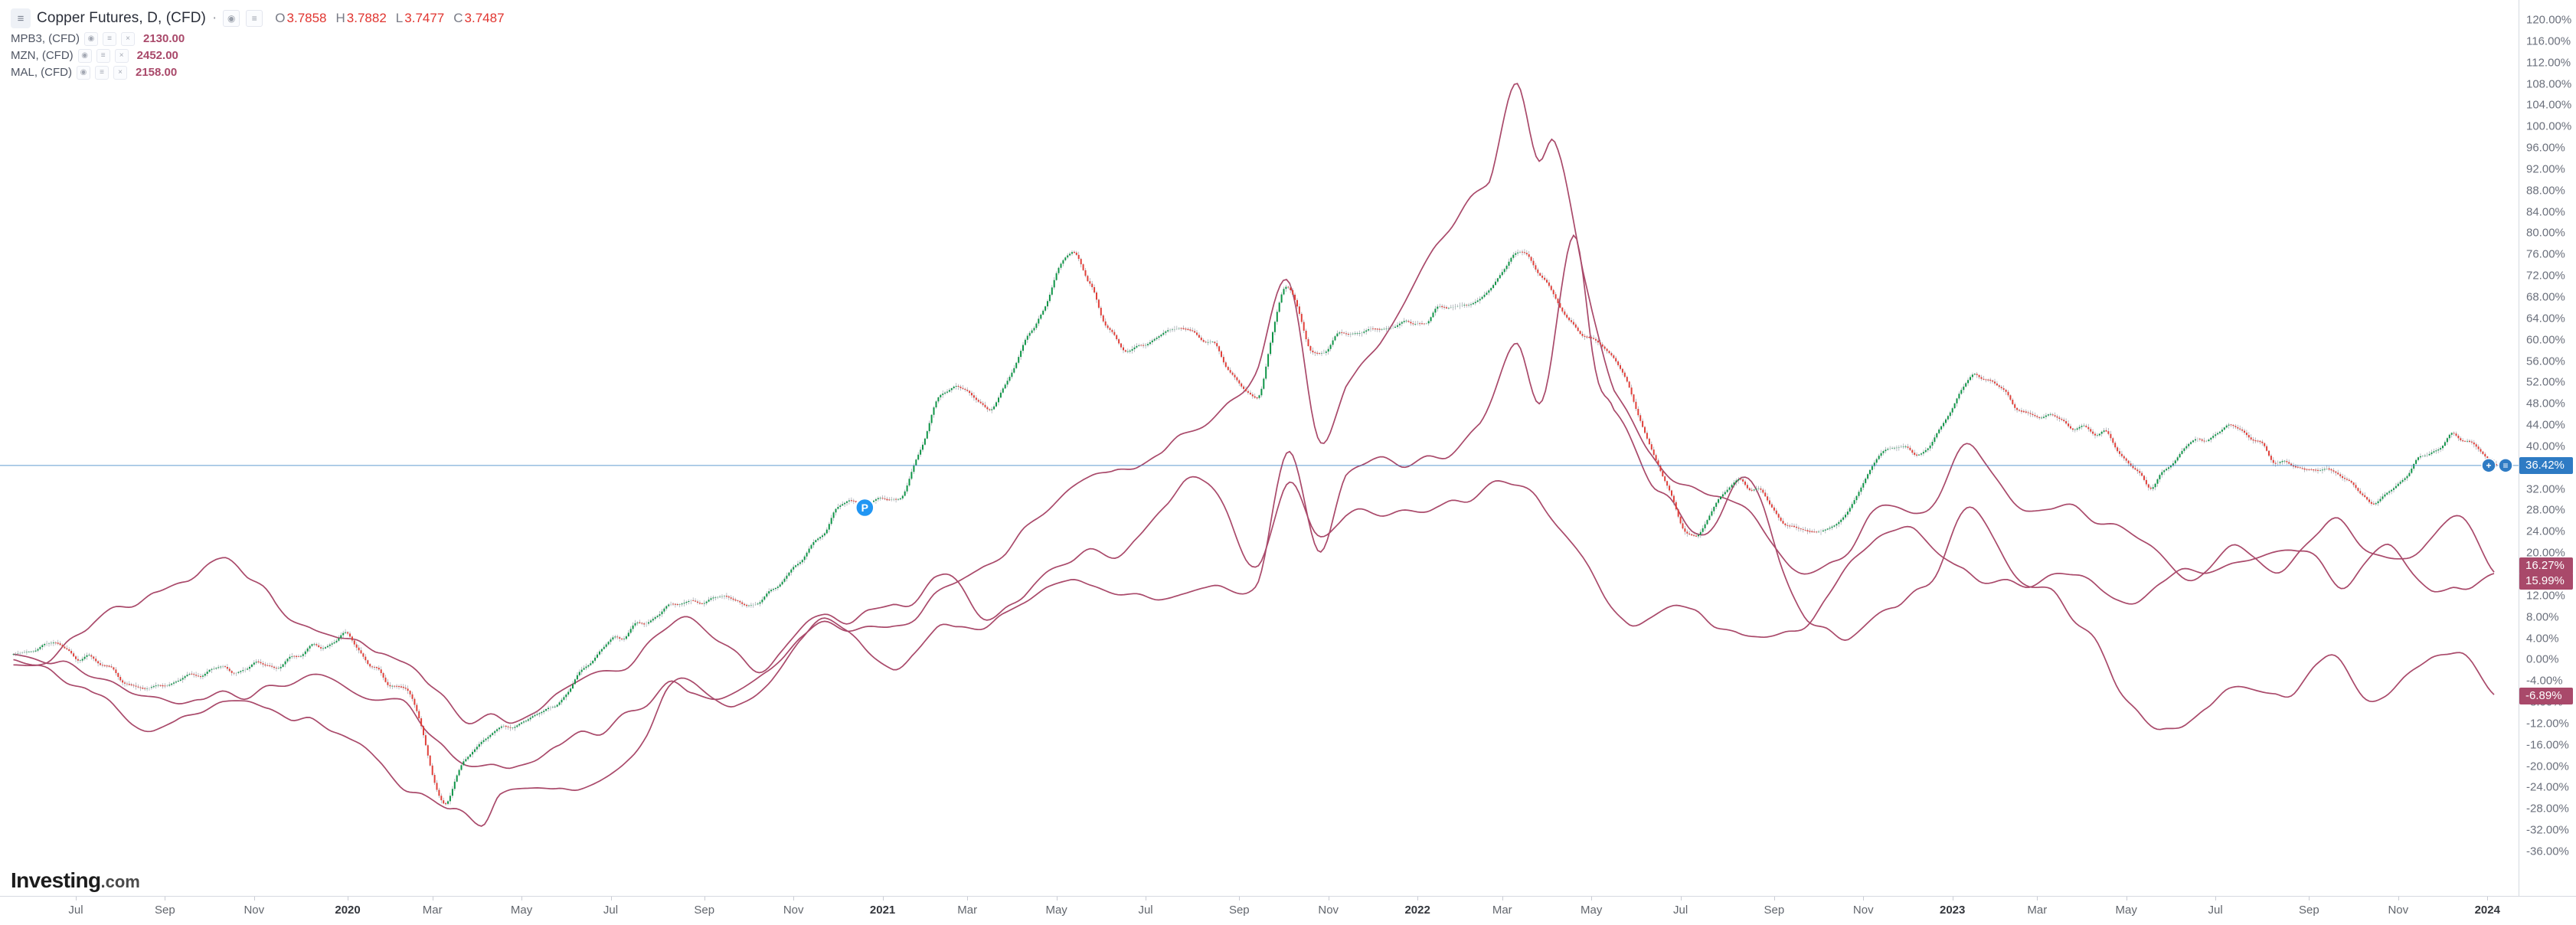 The height and width of the screenshot is (925, 2576). Describe the element at coordinates (2505, 465) in the screenshot. I see `price-line-menu-button: ≡` at that location.